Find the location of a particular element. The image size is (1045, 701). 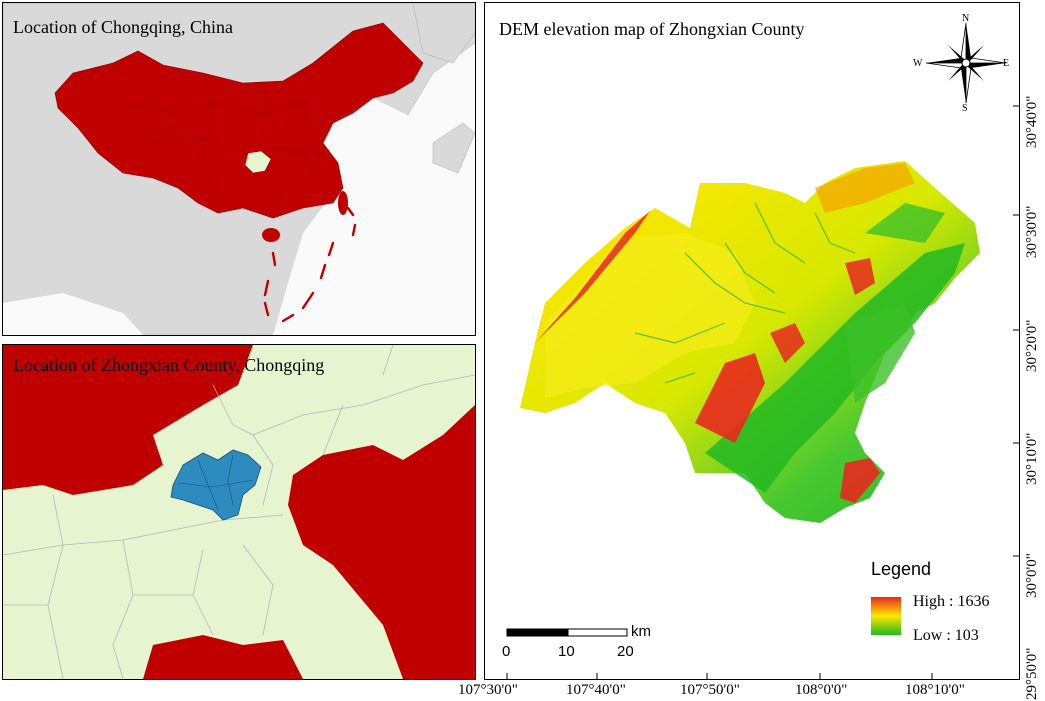

legend-title: Legend is located at coordinates (901, 569).